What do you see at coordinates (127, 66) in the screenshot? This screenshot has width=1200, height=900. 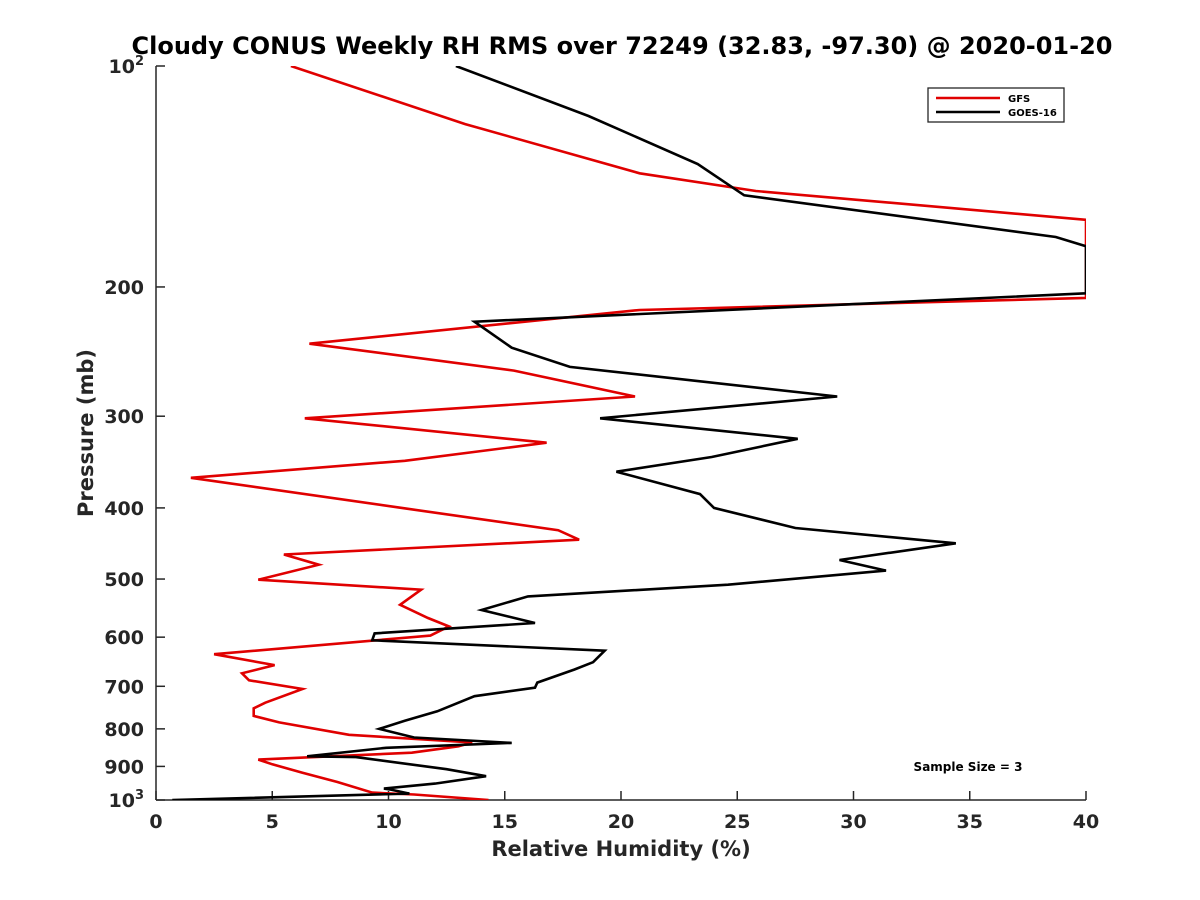 I see `y-tick-label: 10²` at bounding box center [127, 66].